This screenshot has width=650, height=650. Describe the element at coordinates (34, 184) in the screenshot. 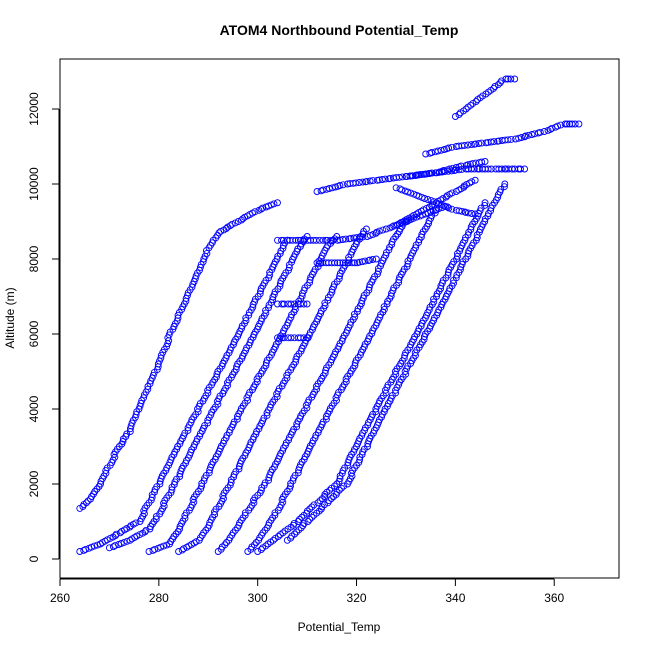

I see `y-tick-label: 10000` at that location.